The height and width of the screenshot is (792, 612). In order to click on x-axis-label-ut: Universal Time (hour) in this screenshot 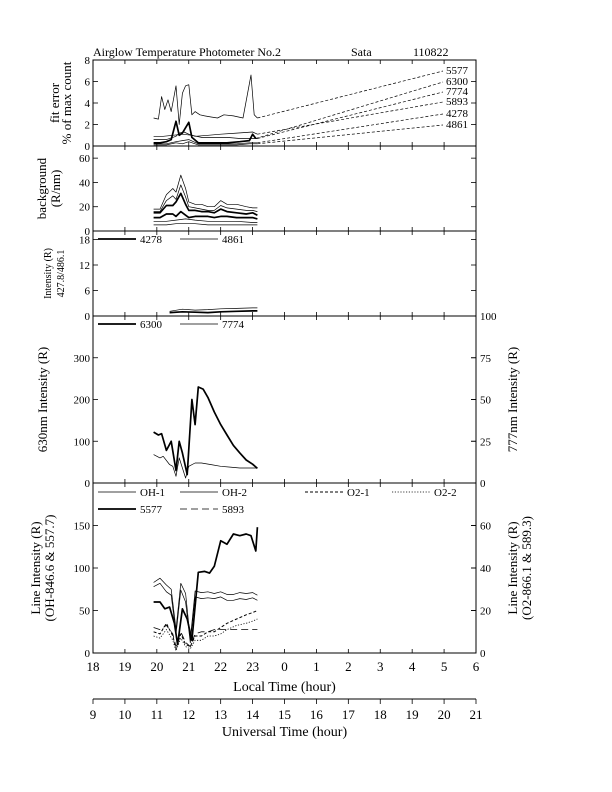, I will do `click(285, 732)`.